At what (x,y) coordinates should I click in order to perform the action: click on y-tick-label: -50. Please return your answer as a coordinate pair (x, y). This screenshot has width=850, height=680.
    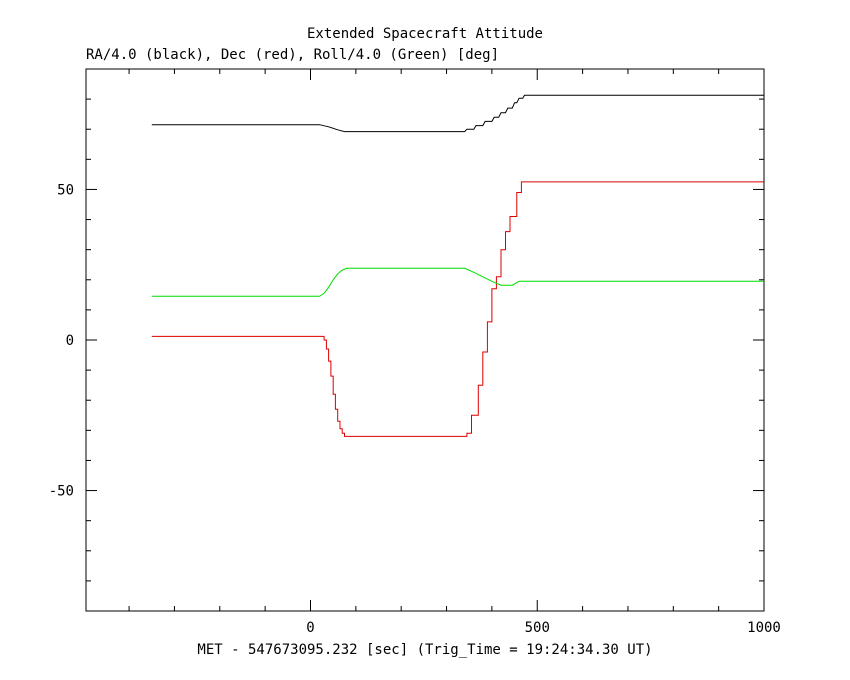
    Looking at the image, I should click on (61, 492).